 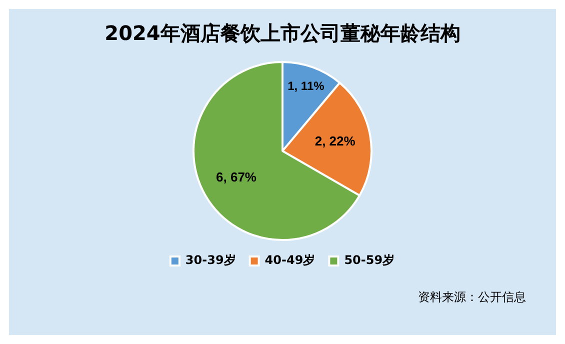 I want to click on data-label: 2, 22%, so click(x=335, y=140).